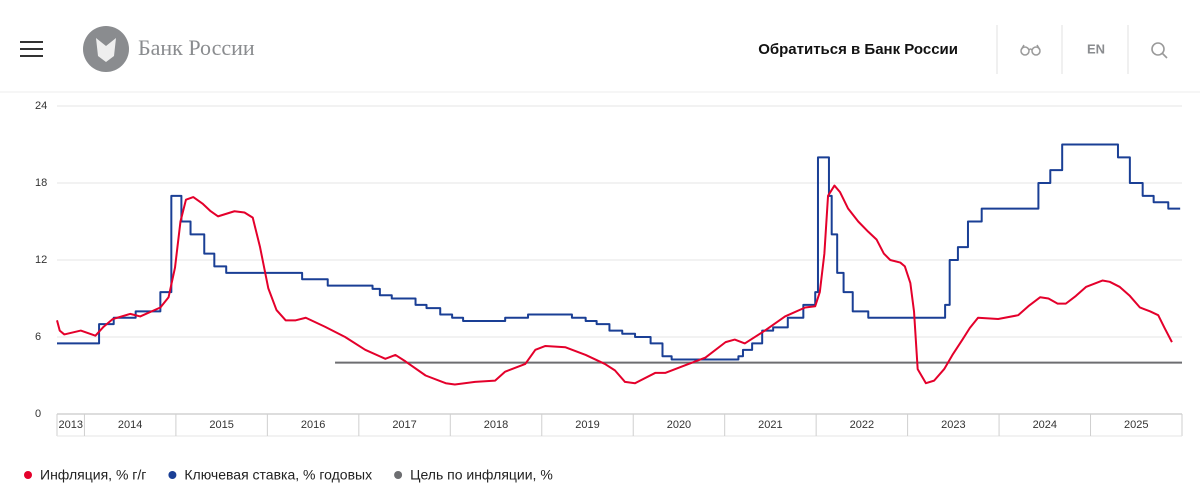  What do you see at coordinates (496, 425) in the screenshot?
I see `x-tick-label: 2018` at bounding box center [496, 425].